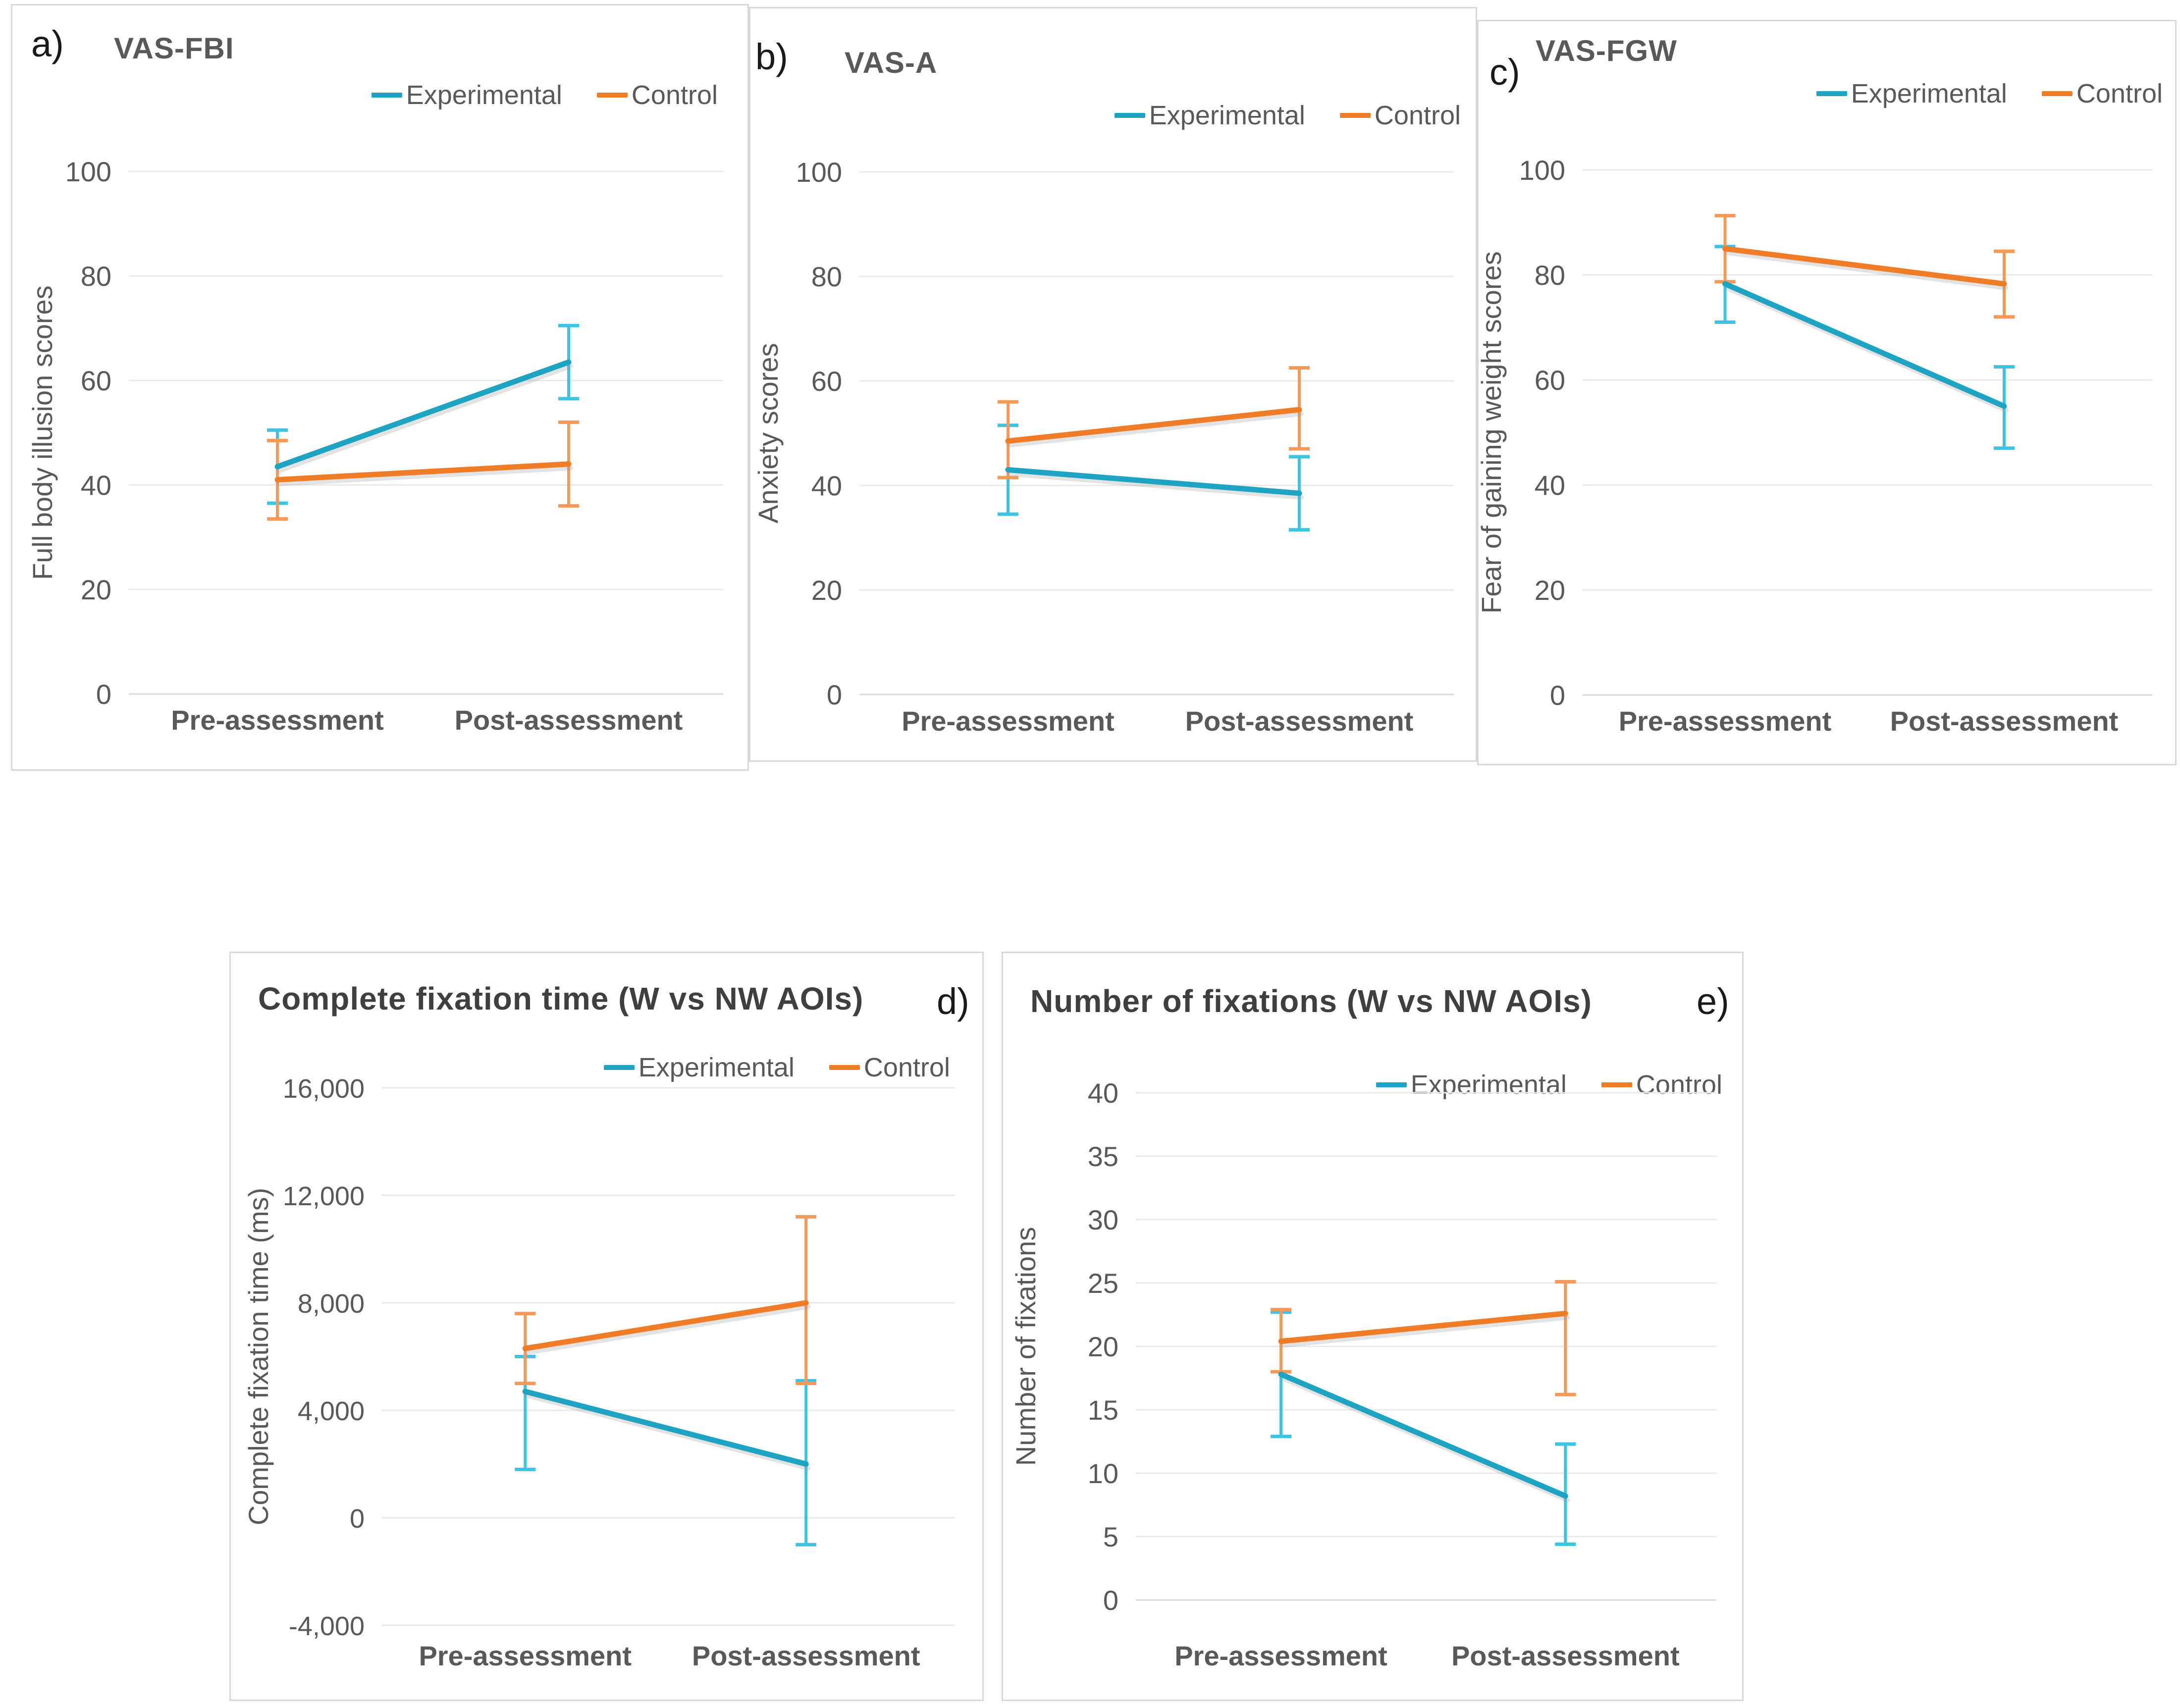 This screenshot has width=2180, height=1708. I want to click on chart-title-b: VAS-A, so click(891, 62).